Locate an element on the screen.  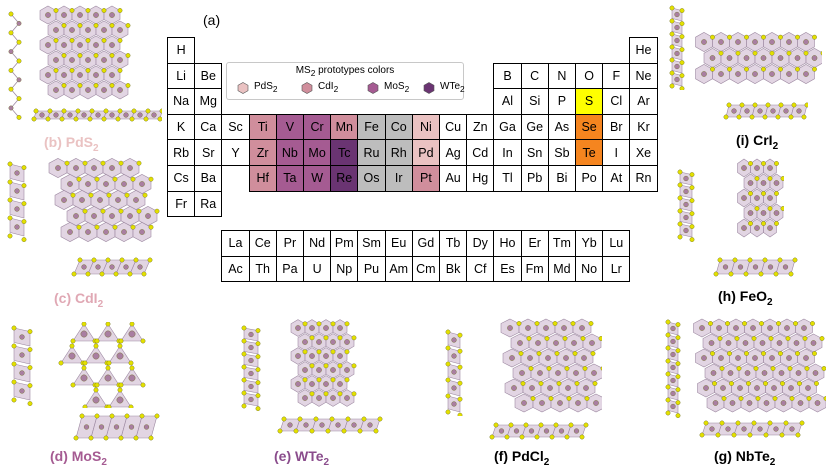
element-cell-at: At is located at coordinates (616, 178).